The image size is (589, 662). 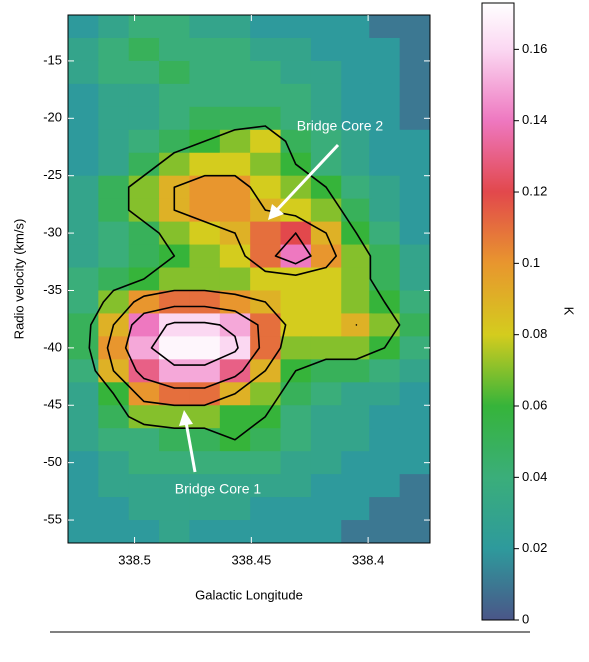 I want to click on y-tick-label: -35, so click(x=52, y=289).